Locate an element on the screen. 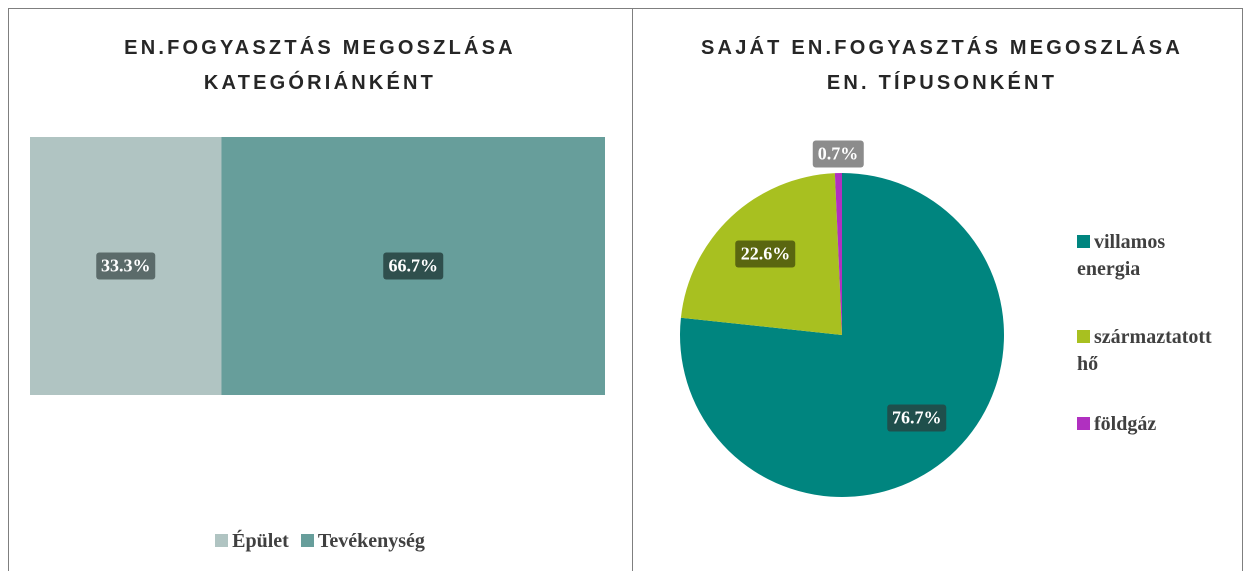 The image size is (1250, 571). legend: Épület Tevékenység is located at coordinates (320, 541).